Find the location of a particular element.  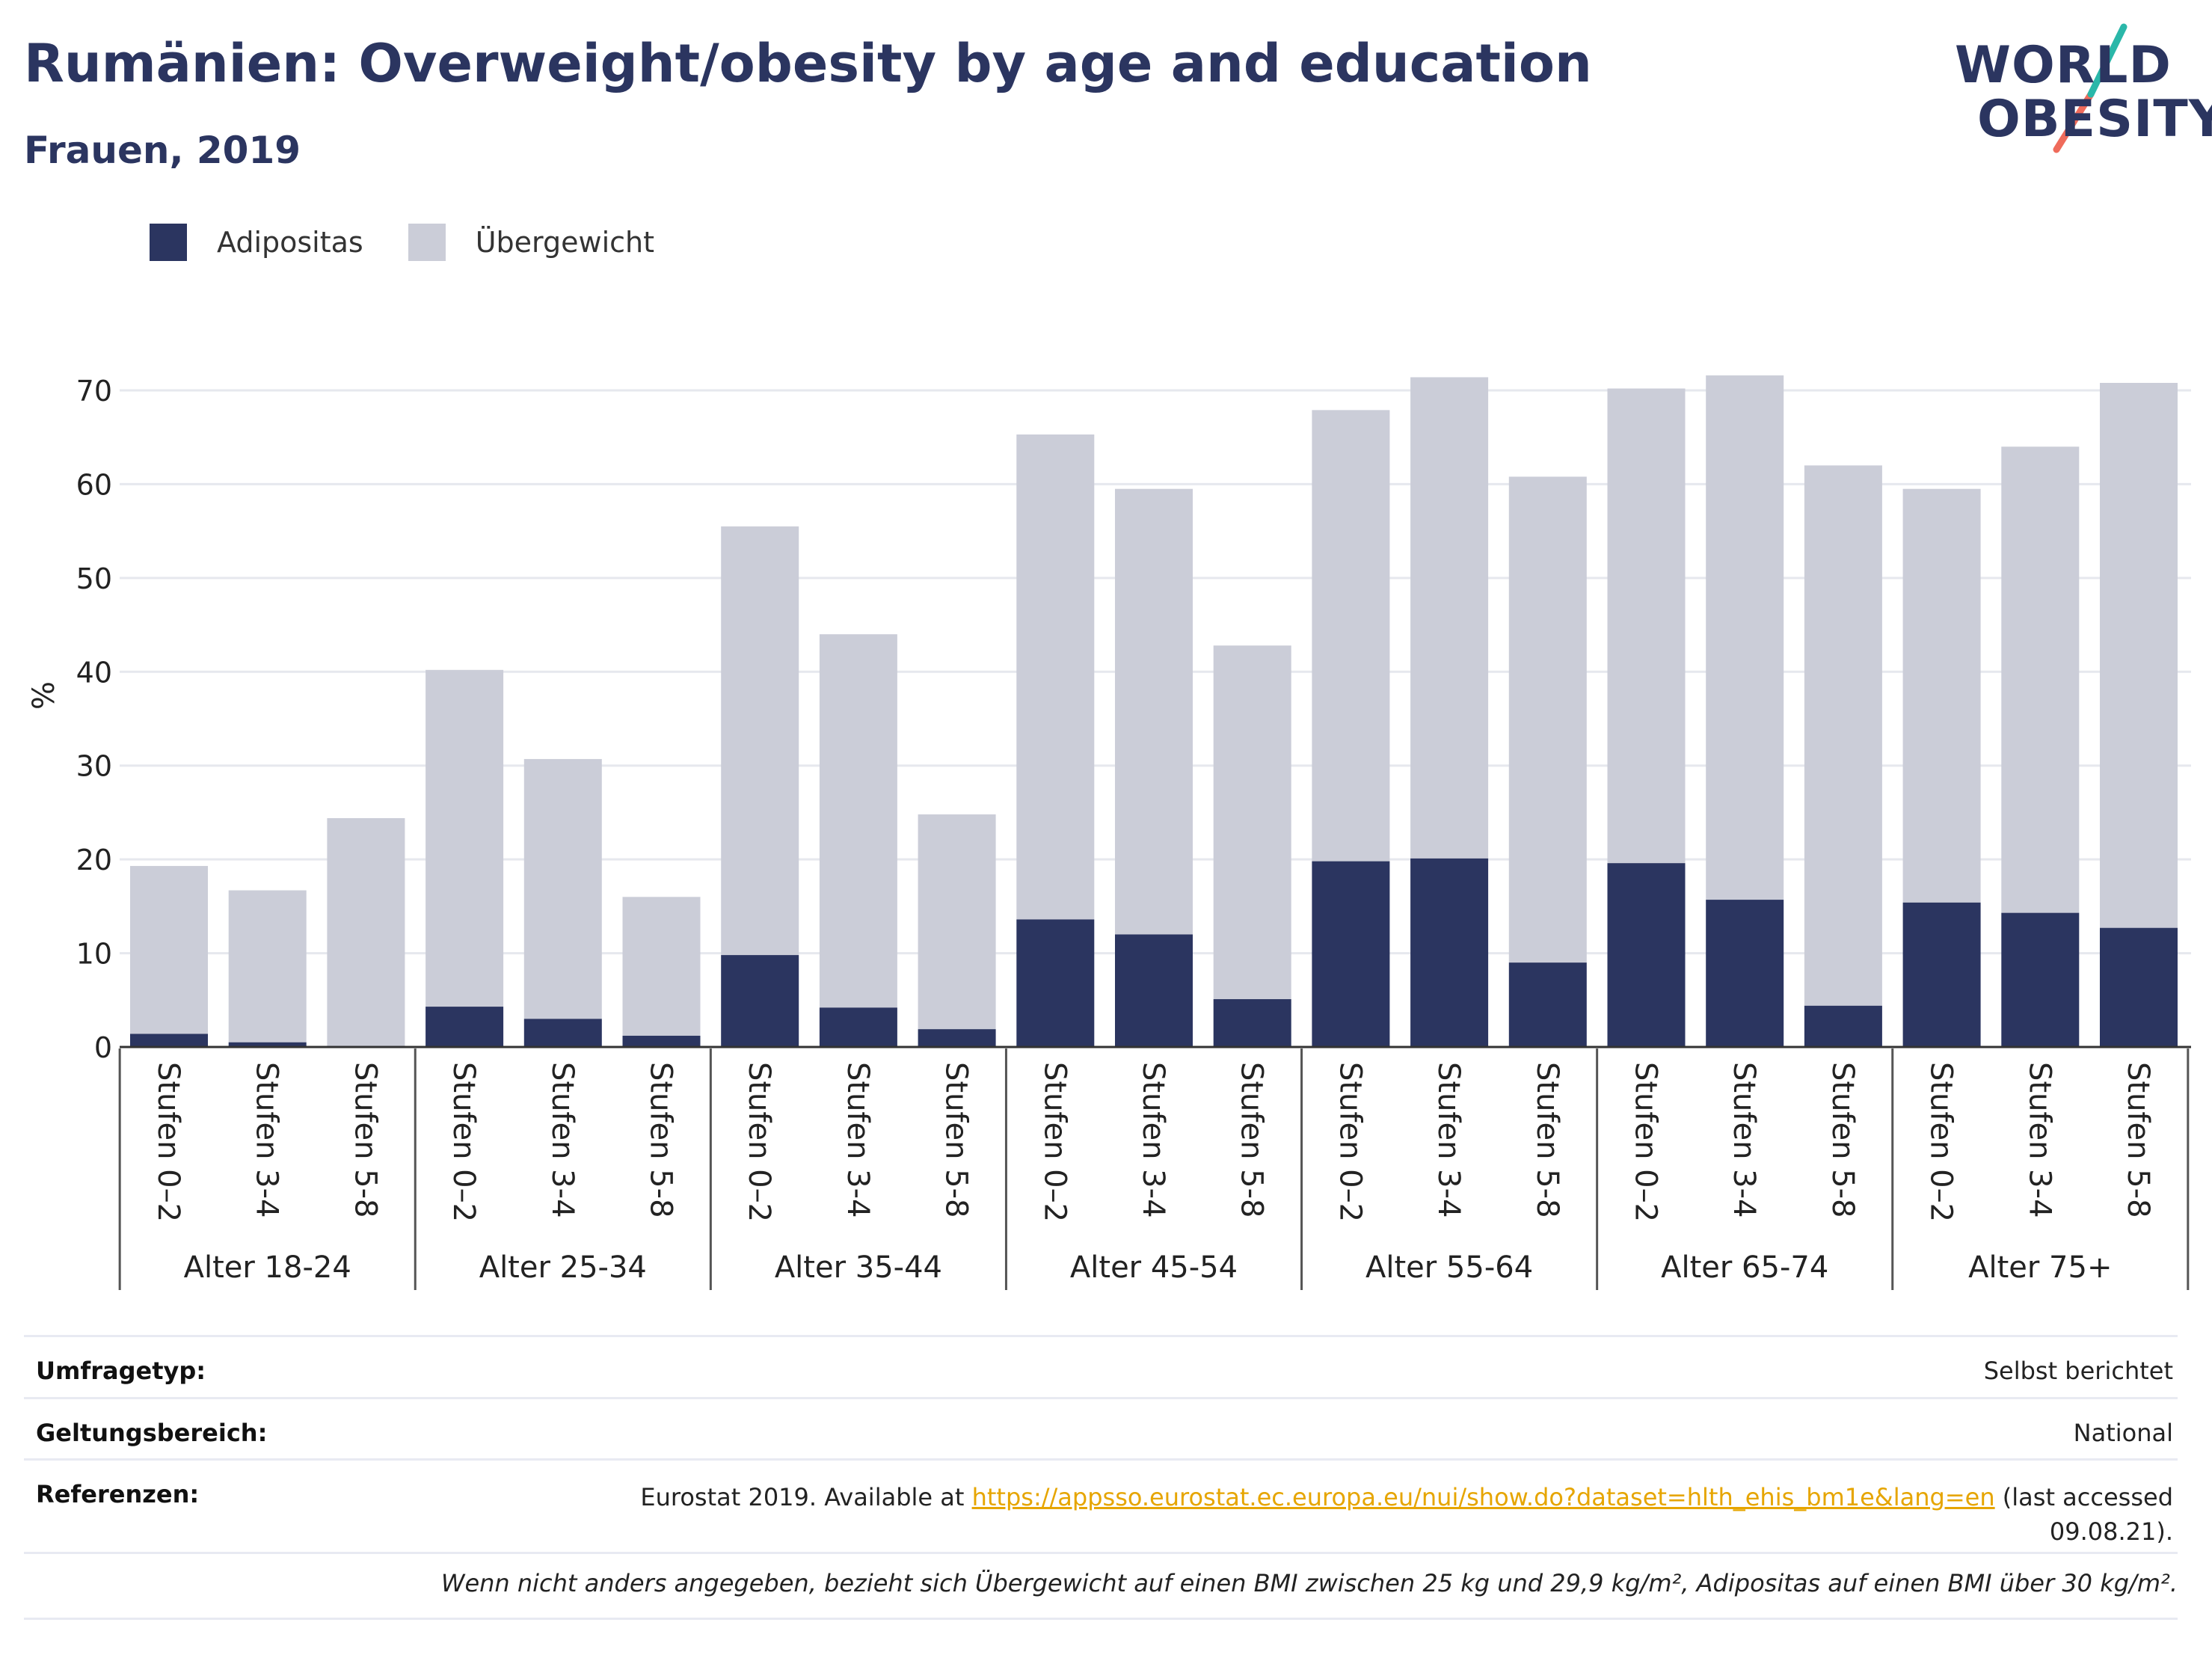

legend-label-adipositas: Adipositas is located at coordinates (290, 242).